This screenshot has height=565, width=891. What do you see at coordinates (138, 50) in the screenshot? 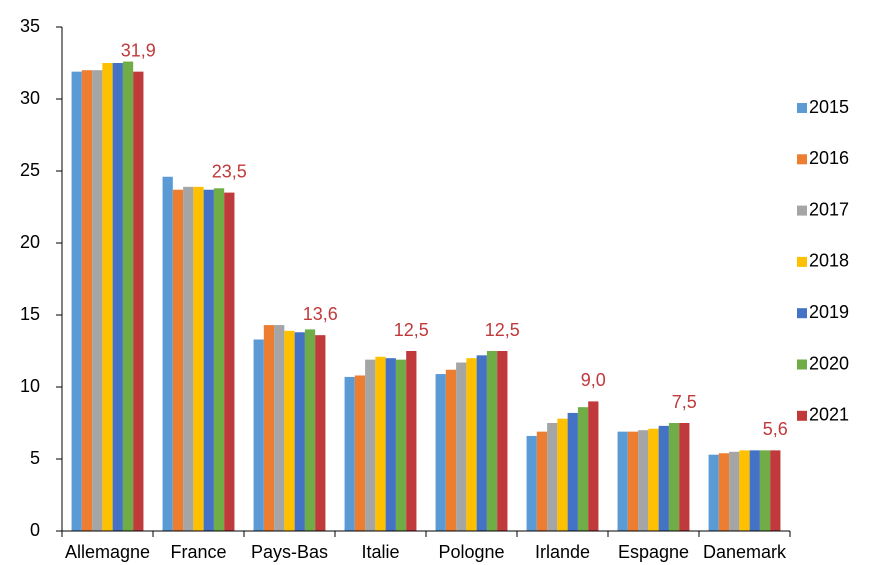
I see `value-label: 31,9` at bounding box center [138, 50].